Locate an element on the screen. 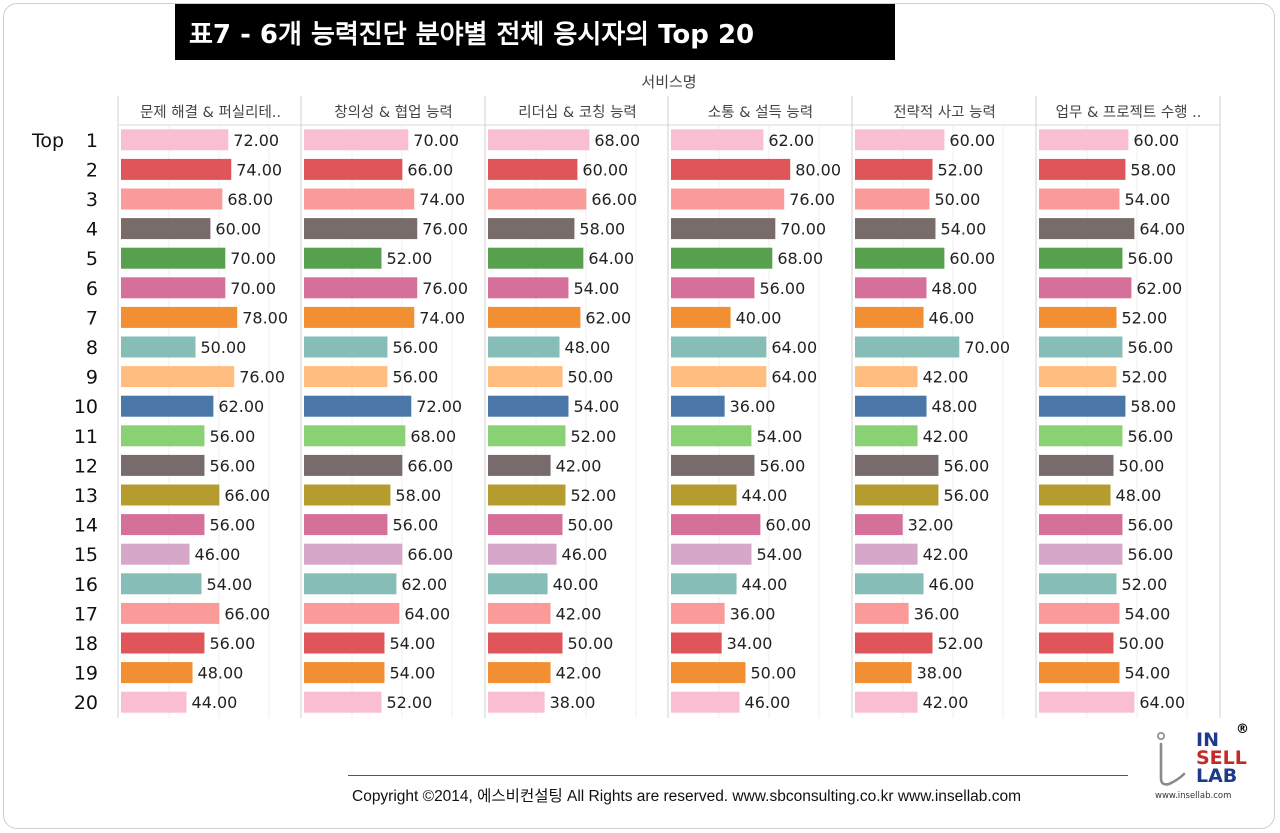 The height and width of the screenshot is (833, 1280). value-label: 58.00 is located at coordinates (418, 495).